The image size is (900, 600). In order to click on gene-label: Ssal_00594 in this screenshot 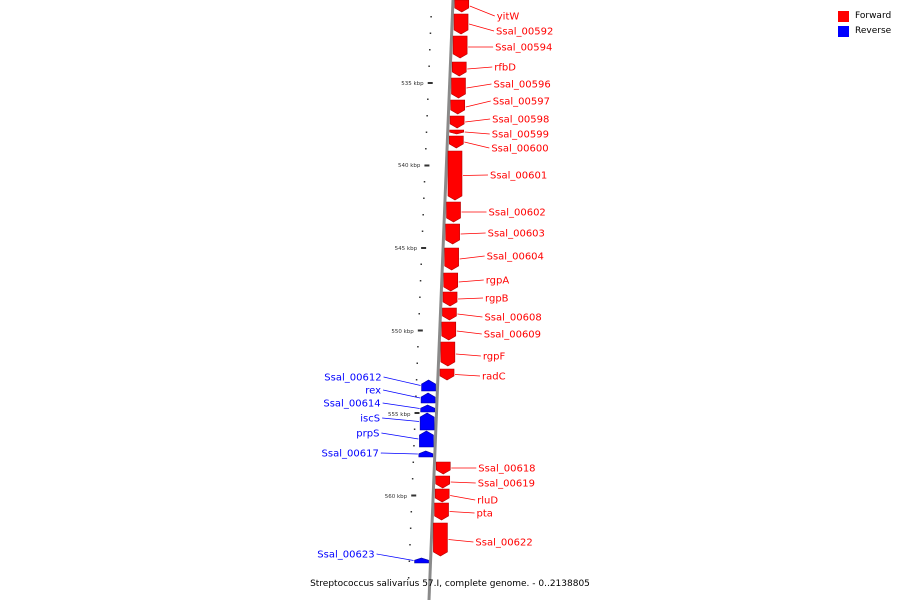, I will do `click(523, 48)`.